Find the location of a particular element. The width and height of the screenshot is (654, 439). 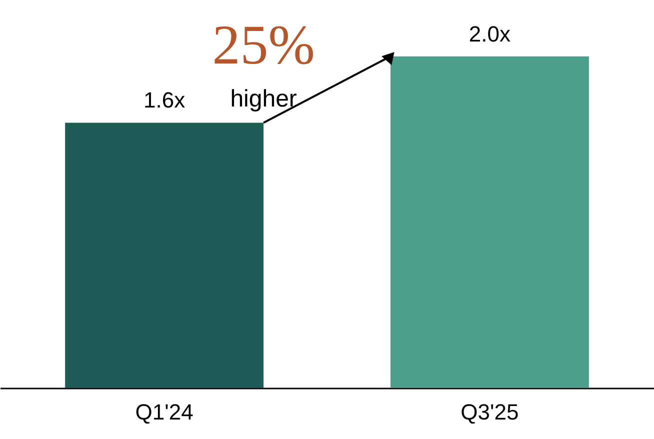

data-label: 1.6x is located at coordinates (165, 100).